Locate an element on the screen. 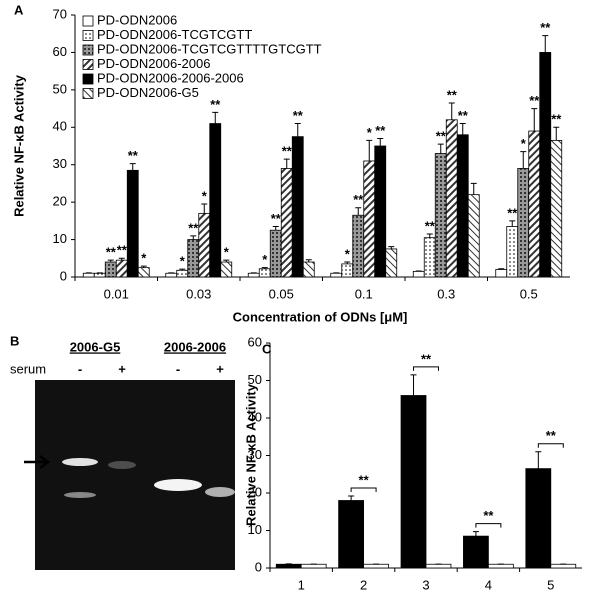 The width and height of the screenshot is (600, 600). y-tick-label: 50 is located at coordinates (60, 88).